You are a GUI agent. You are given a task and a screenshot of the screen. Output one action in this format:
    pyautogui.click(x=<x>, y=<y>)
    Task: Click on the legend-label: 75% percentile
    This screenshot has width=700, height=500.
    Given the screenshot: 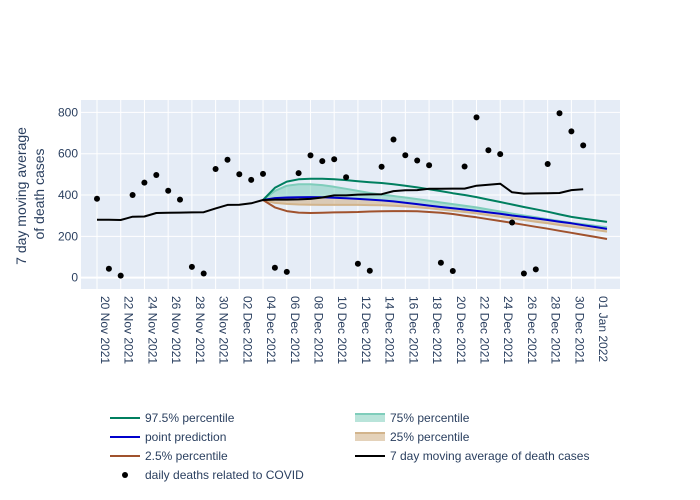 What is the action you would take?
    pyautogui.click(x=430, y=418)
    